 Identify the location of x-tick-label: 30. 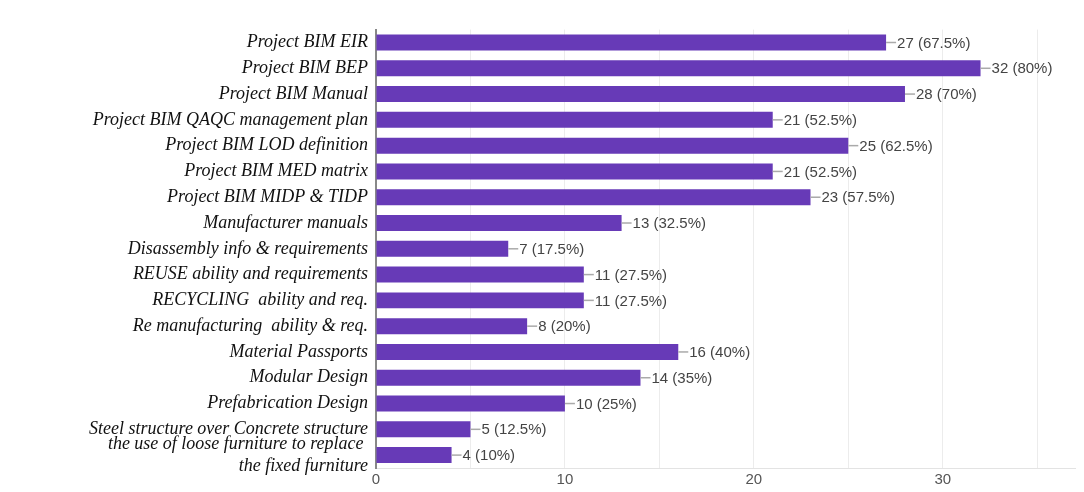
(943, 479).